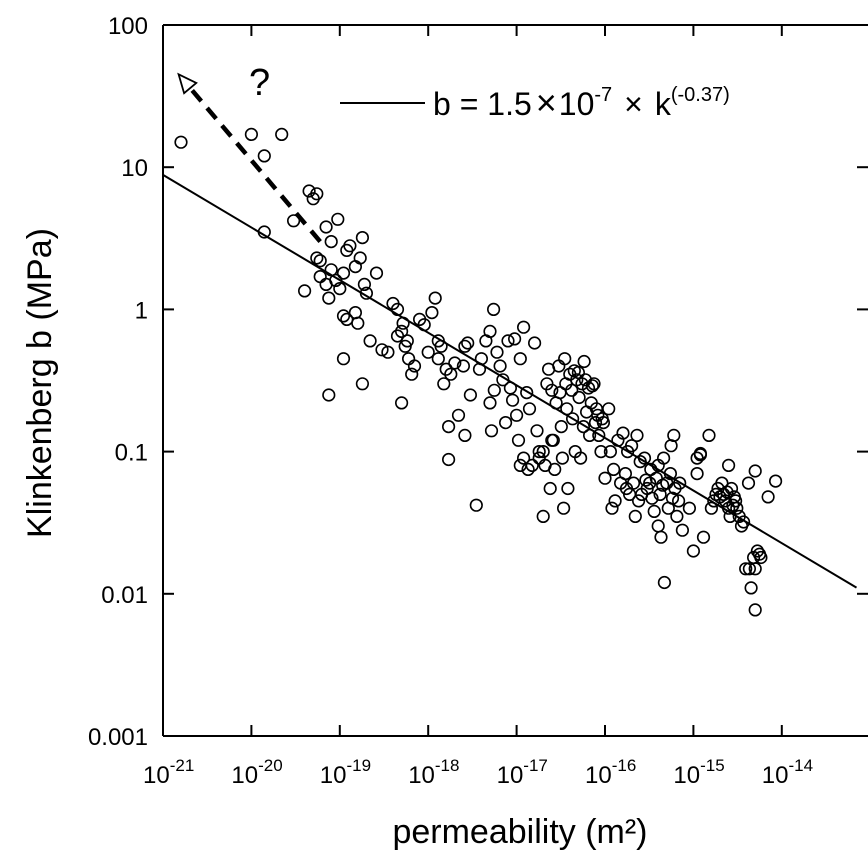  Describe the element at coordinates (478, 772) in the screenshot. I see `x-tick-labels: 10-21 10-20 10-19 10-18 10-17 10-16 10-15 10-14` at that location.